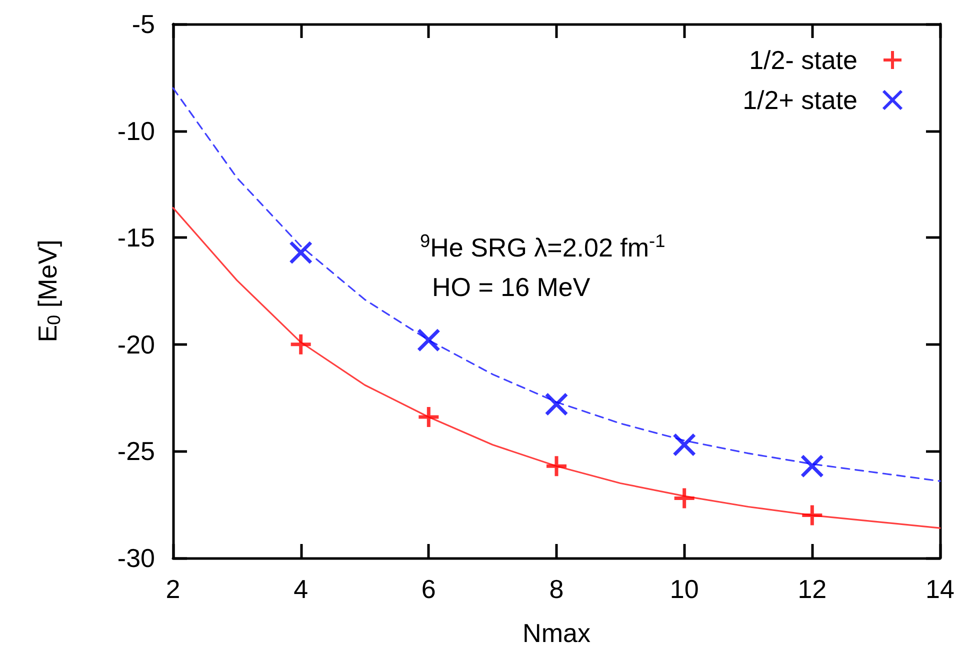 The width and height of the screenshot is (969, 672). What do you see at coordinates (143, 24) in the screenshot?
I see `y-tick-label: -5` at bounding box center [143, 24].